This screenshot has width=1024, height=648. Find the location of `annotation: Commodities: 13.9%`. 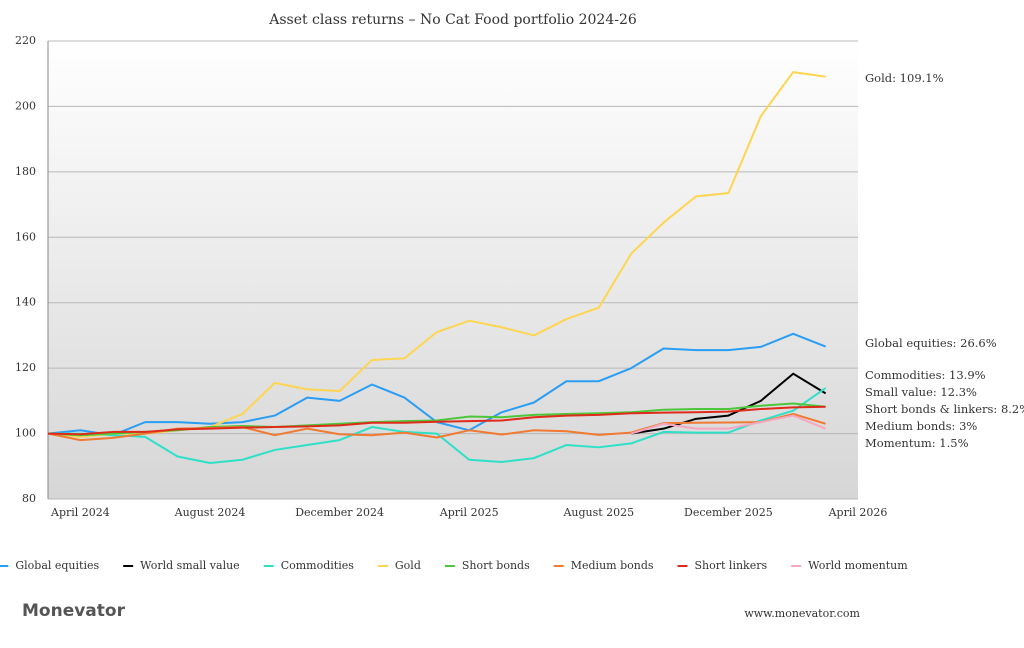

annotation: Commodities: 13.9% is located at coordinates (925, 375).